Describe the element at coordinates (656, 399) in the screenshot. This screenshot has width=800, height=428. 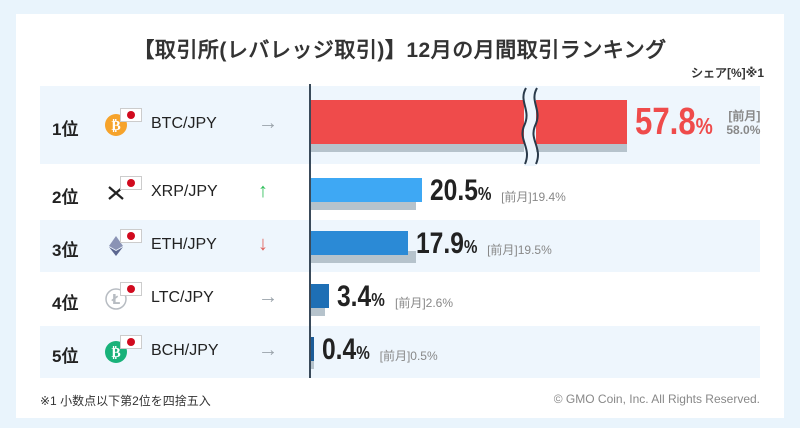
I see `copyright: © GMO Coin, Inc. All Rights Reserved.` at that location.